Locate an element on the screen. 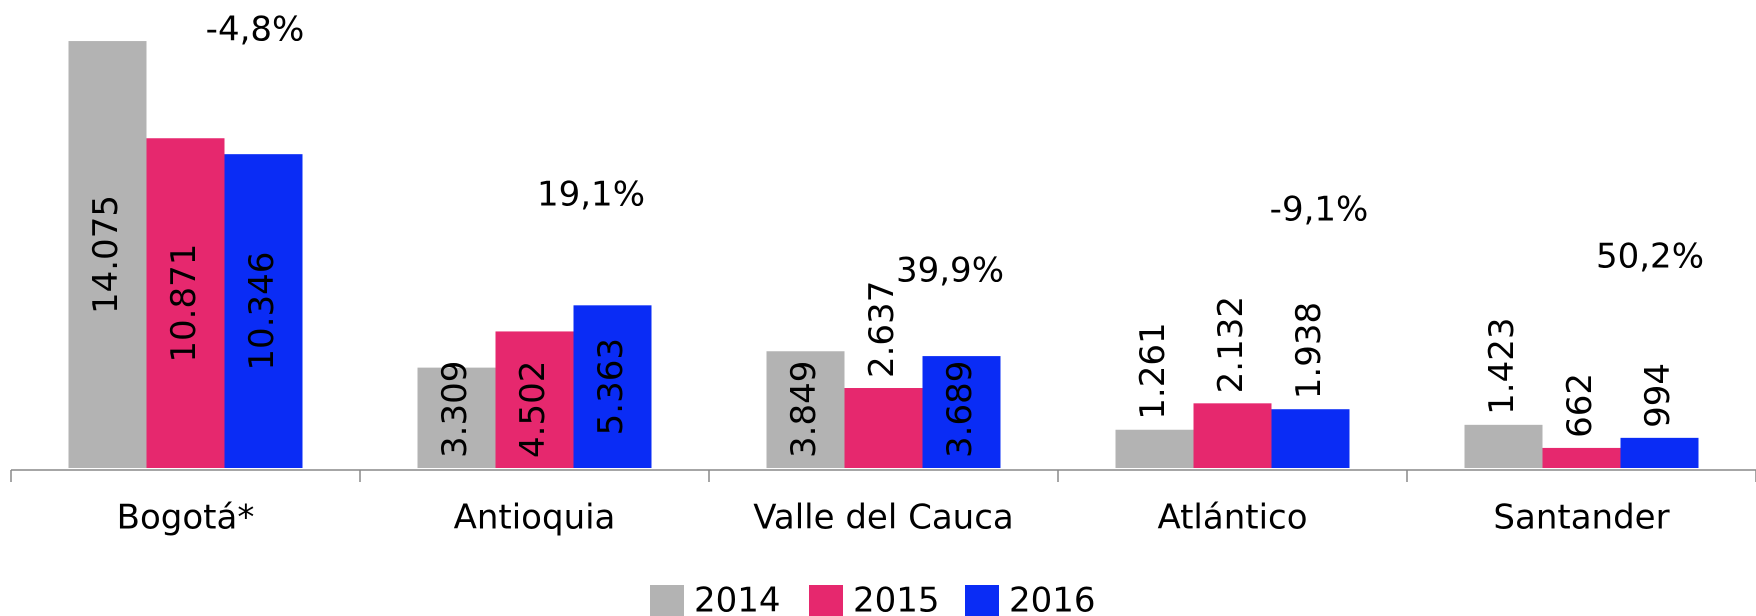 The height and width of the screenshot is (616, 1756). data-label: 1.423 is located at coordinates (1502, 365).